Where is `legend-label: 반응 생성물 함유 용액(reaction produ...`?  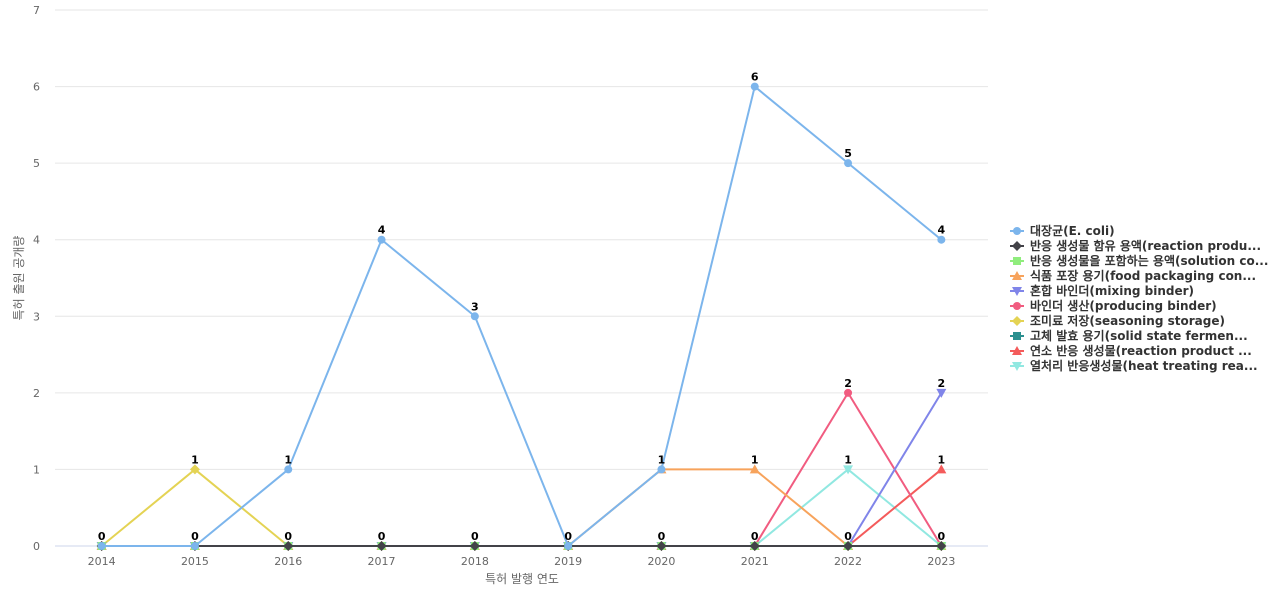 legend-label: 반응 생성물 함유 용액(reaction produ... is located at coordinates (1145, 245).